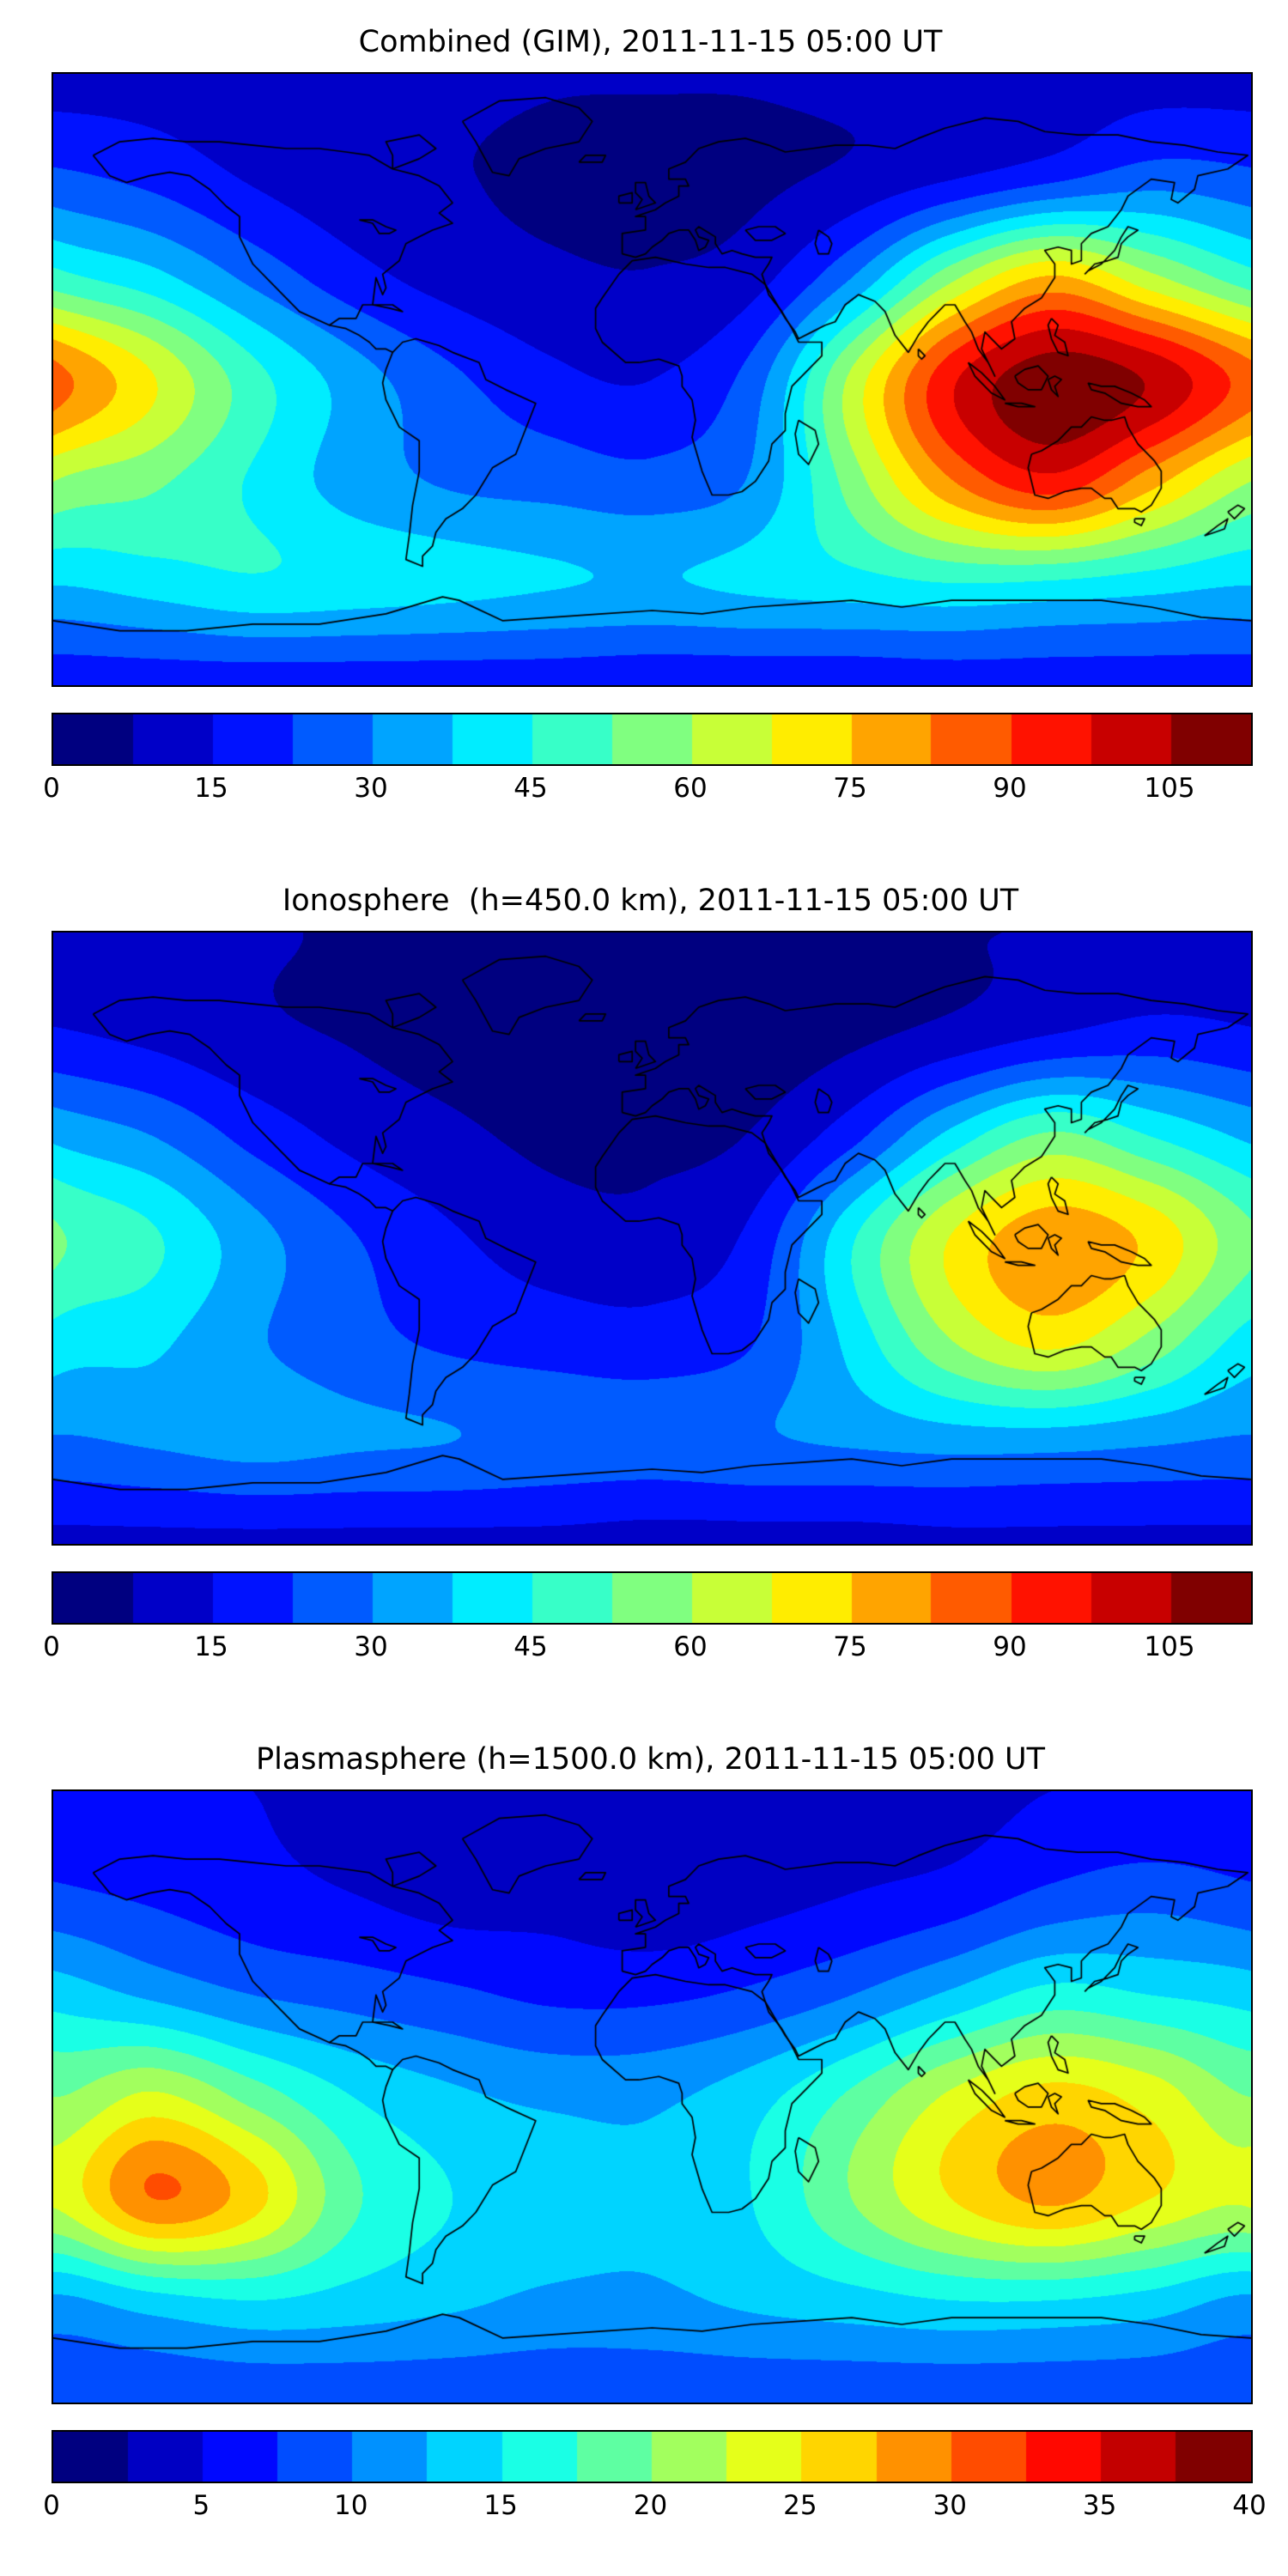  I want to click on colorbar-tick-row: 0 5 10 15 20 25 30 35 40, so click(655, 2509).